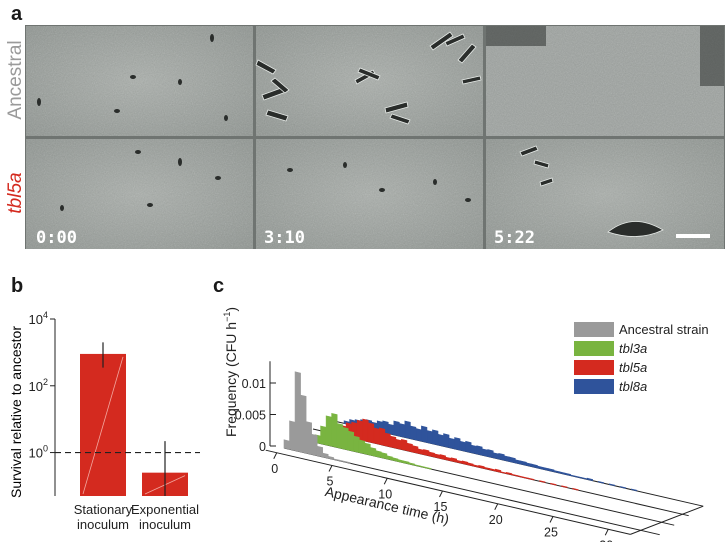 Image resolution: width=728 pixels, height=542 pixels. Describe the element at coordinates (605, 194) in the screenshot. I see `tile-r2c3` at that location.